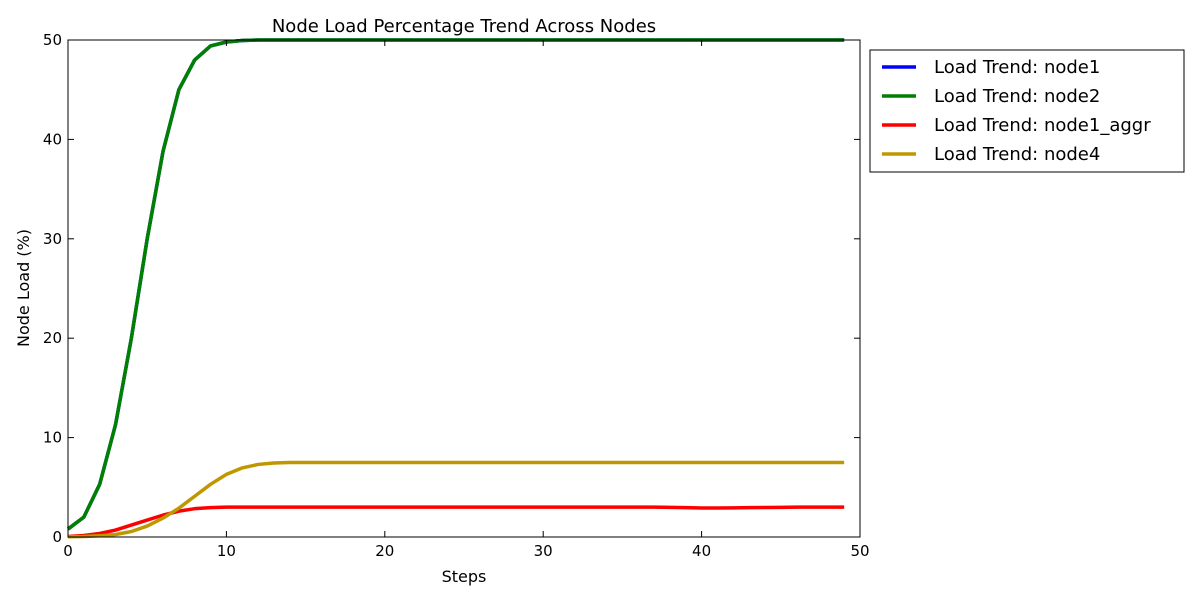 Image resolution: width=1200 pixels, height=605 pixels. Describe the element at coordinates (384, 551) in the screenshot. I see `x-tick-label: 20` at that location.